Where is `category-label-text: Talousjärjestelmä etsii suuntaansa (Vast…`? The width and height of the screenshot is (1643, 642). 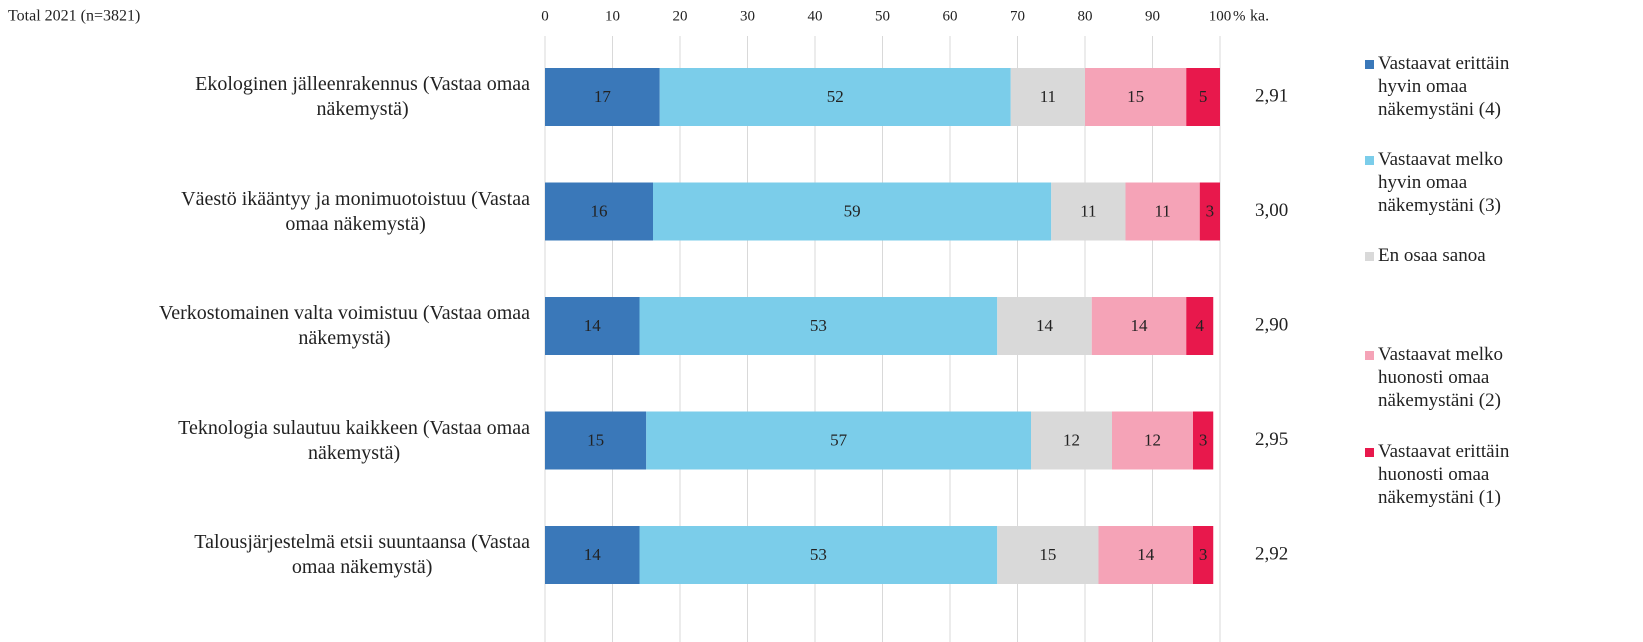
category-label-text: Talousjärjestelmä etsii suuntaansa (Vast… is located at coordinates (362, 554).